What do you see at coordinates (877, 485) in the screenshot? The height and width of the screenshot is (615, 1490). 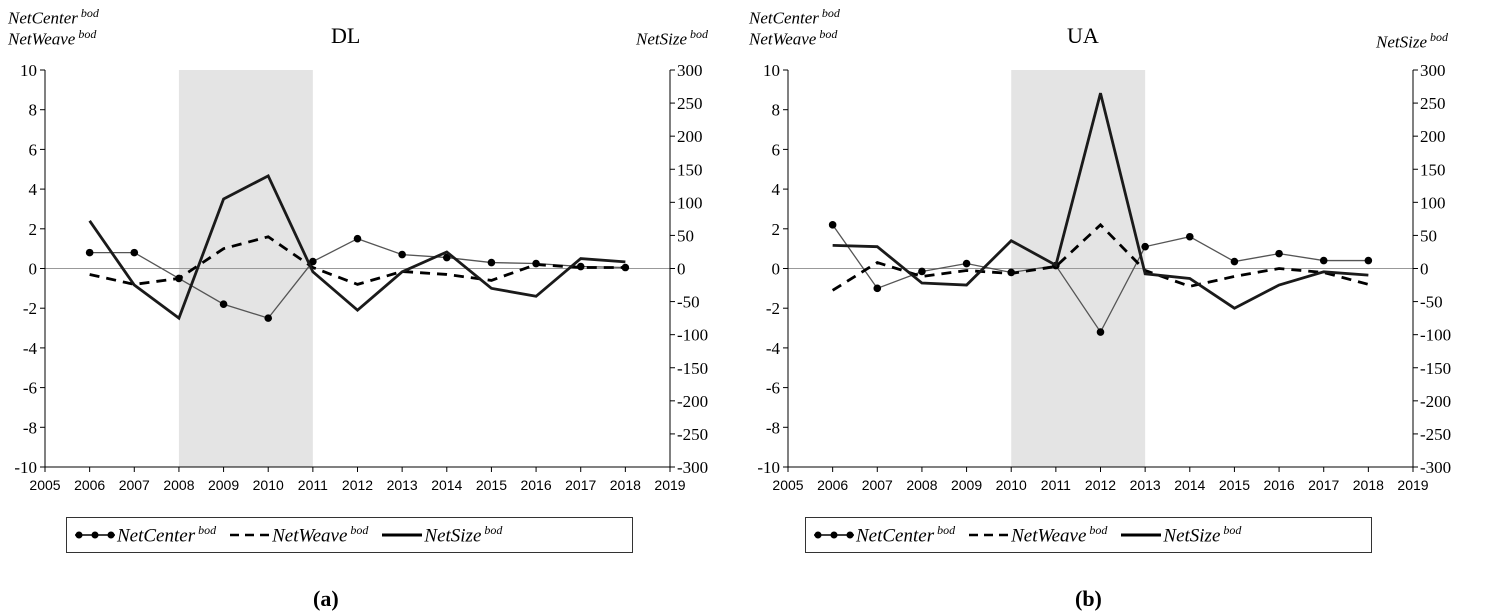 I see `x-tick-label: 2007` at bounding box center [877, 485].